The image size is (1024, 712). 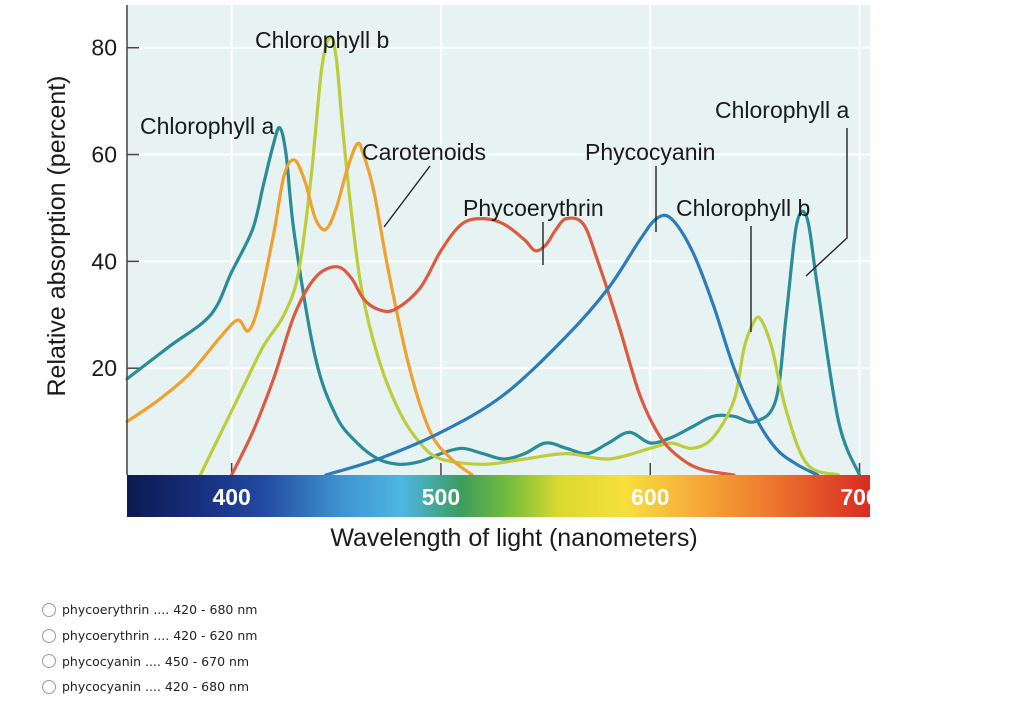 What do you see at coordinates (156, 687) in the screenshot?
I see `answer-option-label: phycocyanin .... 420 - 680 nm` at bounding box center [156, 687].